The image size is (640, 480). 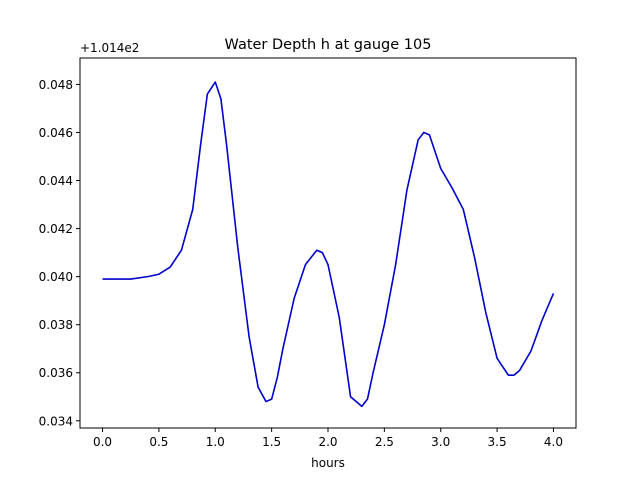 What do you see at coordinates (56, 421) in the screenshot?
I see `y-tick-label: 0.034` at bounding box center [56, 421].